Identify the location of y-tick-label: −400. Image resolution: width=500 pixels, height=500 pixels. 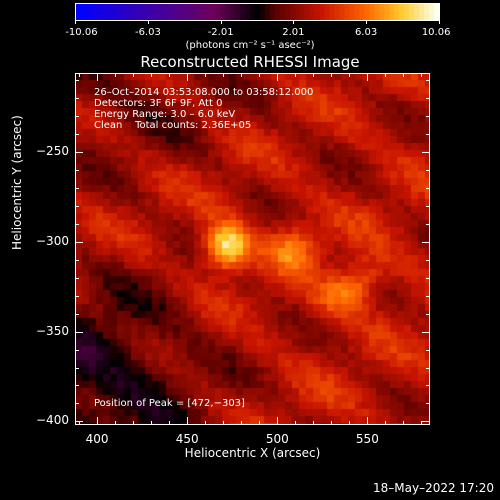
(52, 420).